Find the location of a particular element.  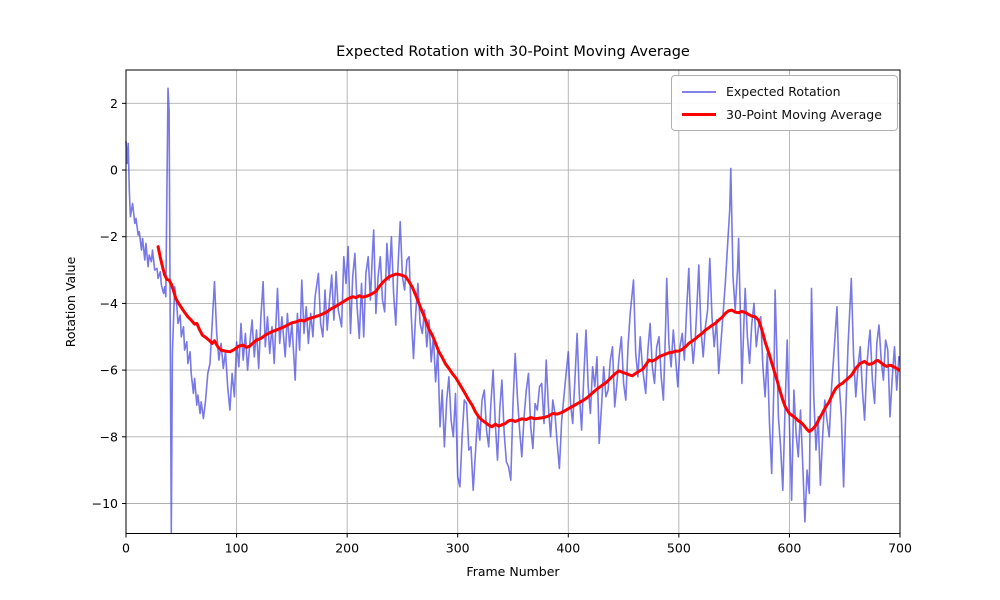

y-tick-label: −10 is located at coordinates (105, 503).